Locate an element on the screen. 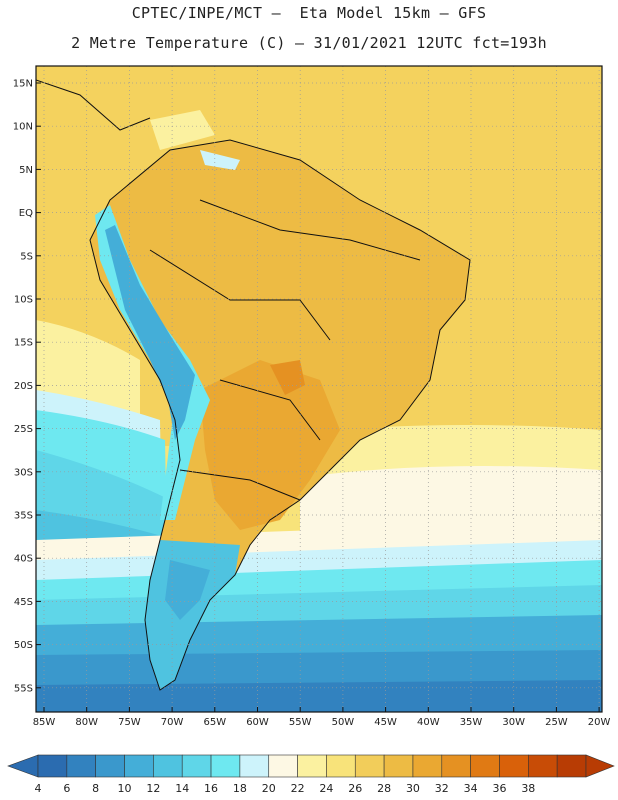  colorbar-arrow-low is located at coordinates (23, 766).